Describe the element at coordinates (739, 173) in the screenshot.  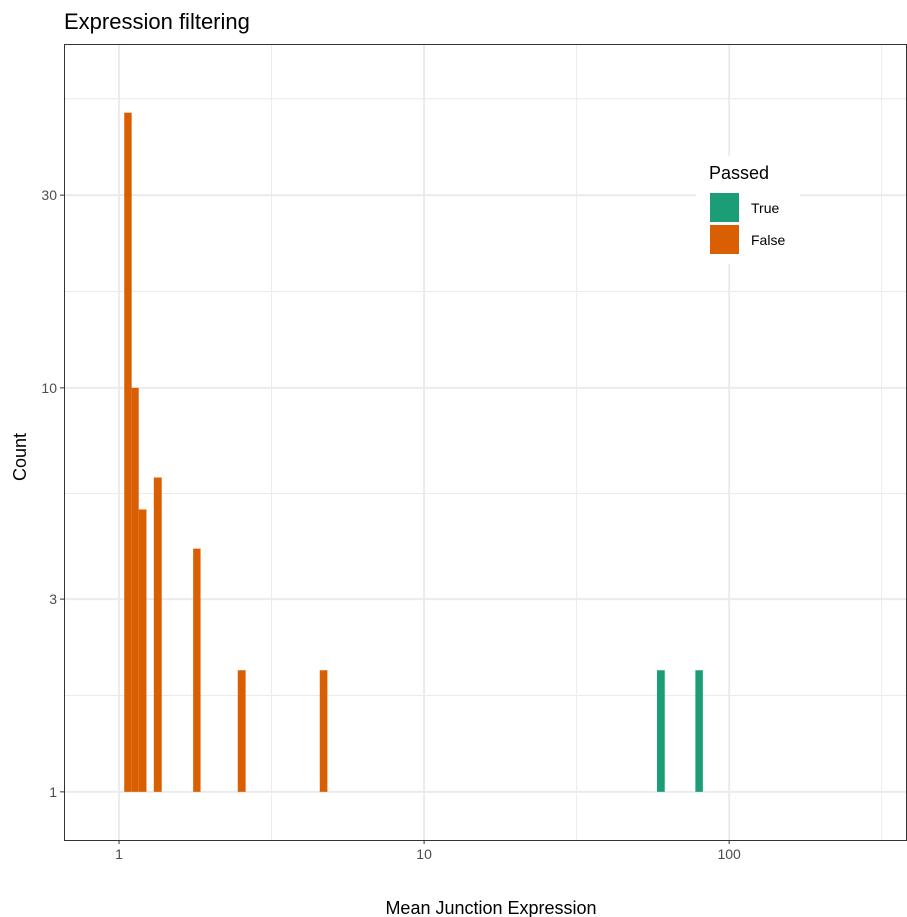
I see `legend-title: Passed` at that location.